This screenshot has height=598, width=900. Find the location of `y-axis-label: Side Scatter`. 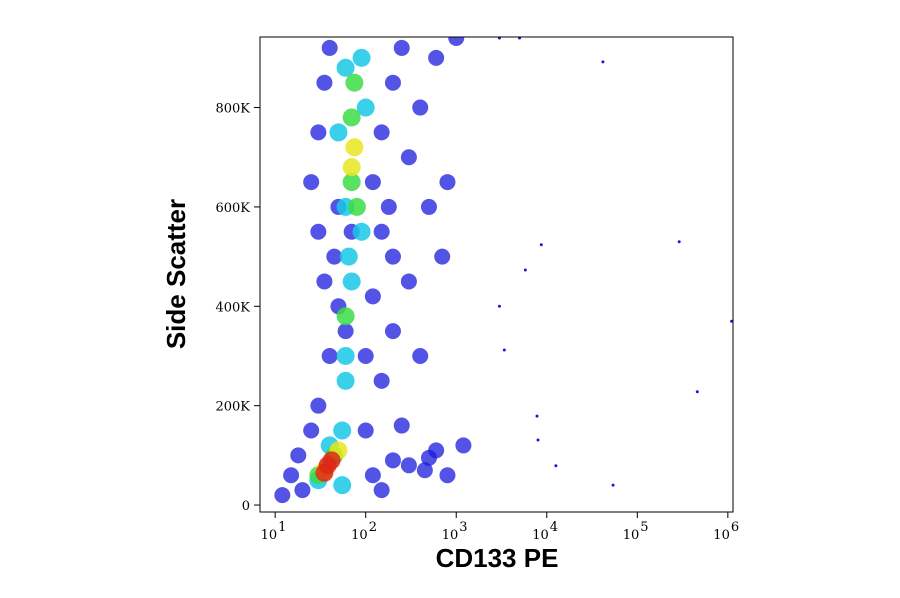

y-axis-label: Side Scatter is located at coordinates (176, 274).